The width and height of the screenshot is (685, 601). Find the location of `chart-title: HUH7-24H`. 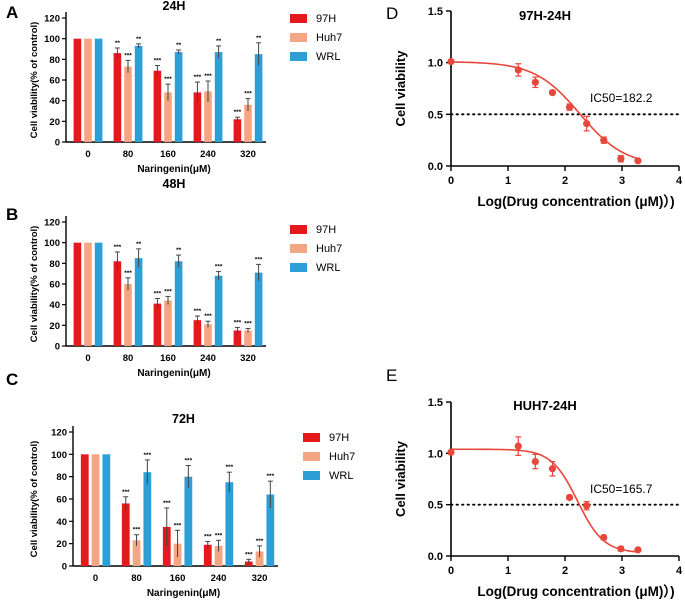

chart-title: HUH7-24H is located at coordinates (545, 405).